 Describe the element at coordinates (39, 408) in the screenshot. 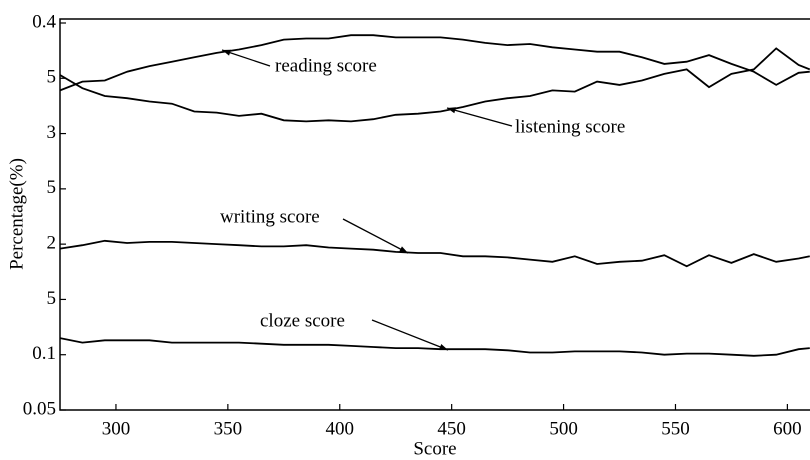

I see `y-tick-label: 0.05` at that location.